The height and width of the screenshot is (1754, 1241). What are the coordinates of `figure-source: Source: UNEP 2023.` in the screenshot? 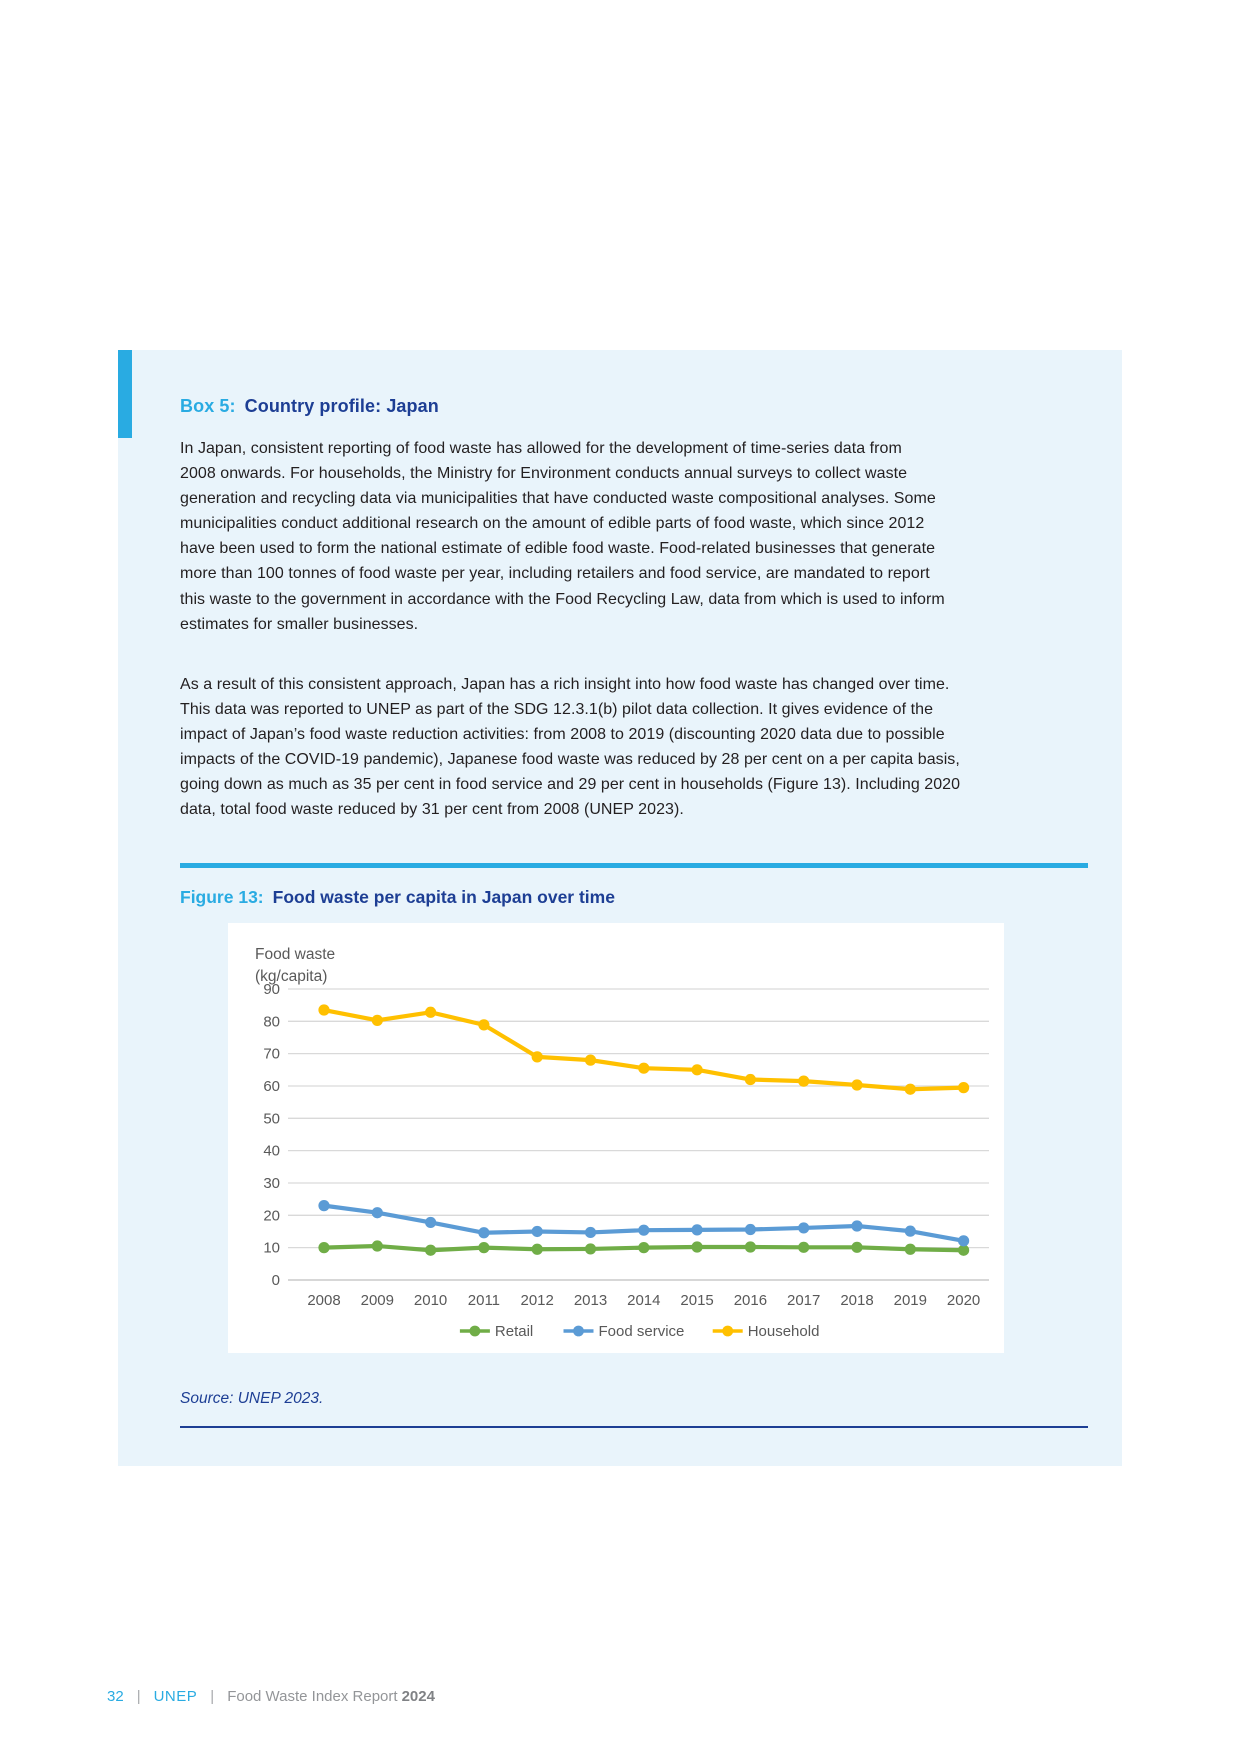 It's located at (252, 1398).